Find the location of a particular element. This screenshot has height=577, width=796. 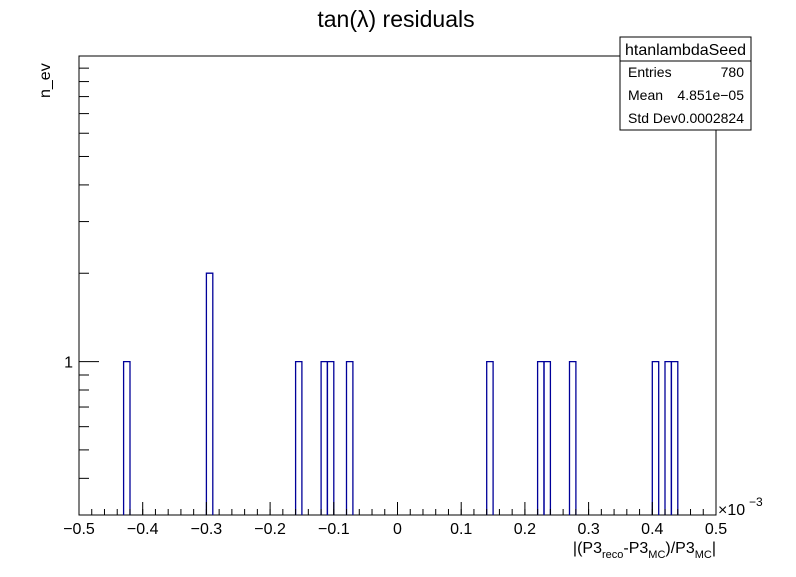

stats-box-frame is located at coordinates (685, 83).